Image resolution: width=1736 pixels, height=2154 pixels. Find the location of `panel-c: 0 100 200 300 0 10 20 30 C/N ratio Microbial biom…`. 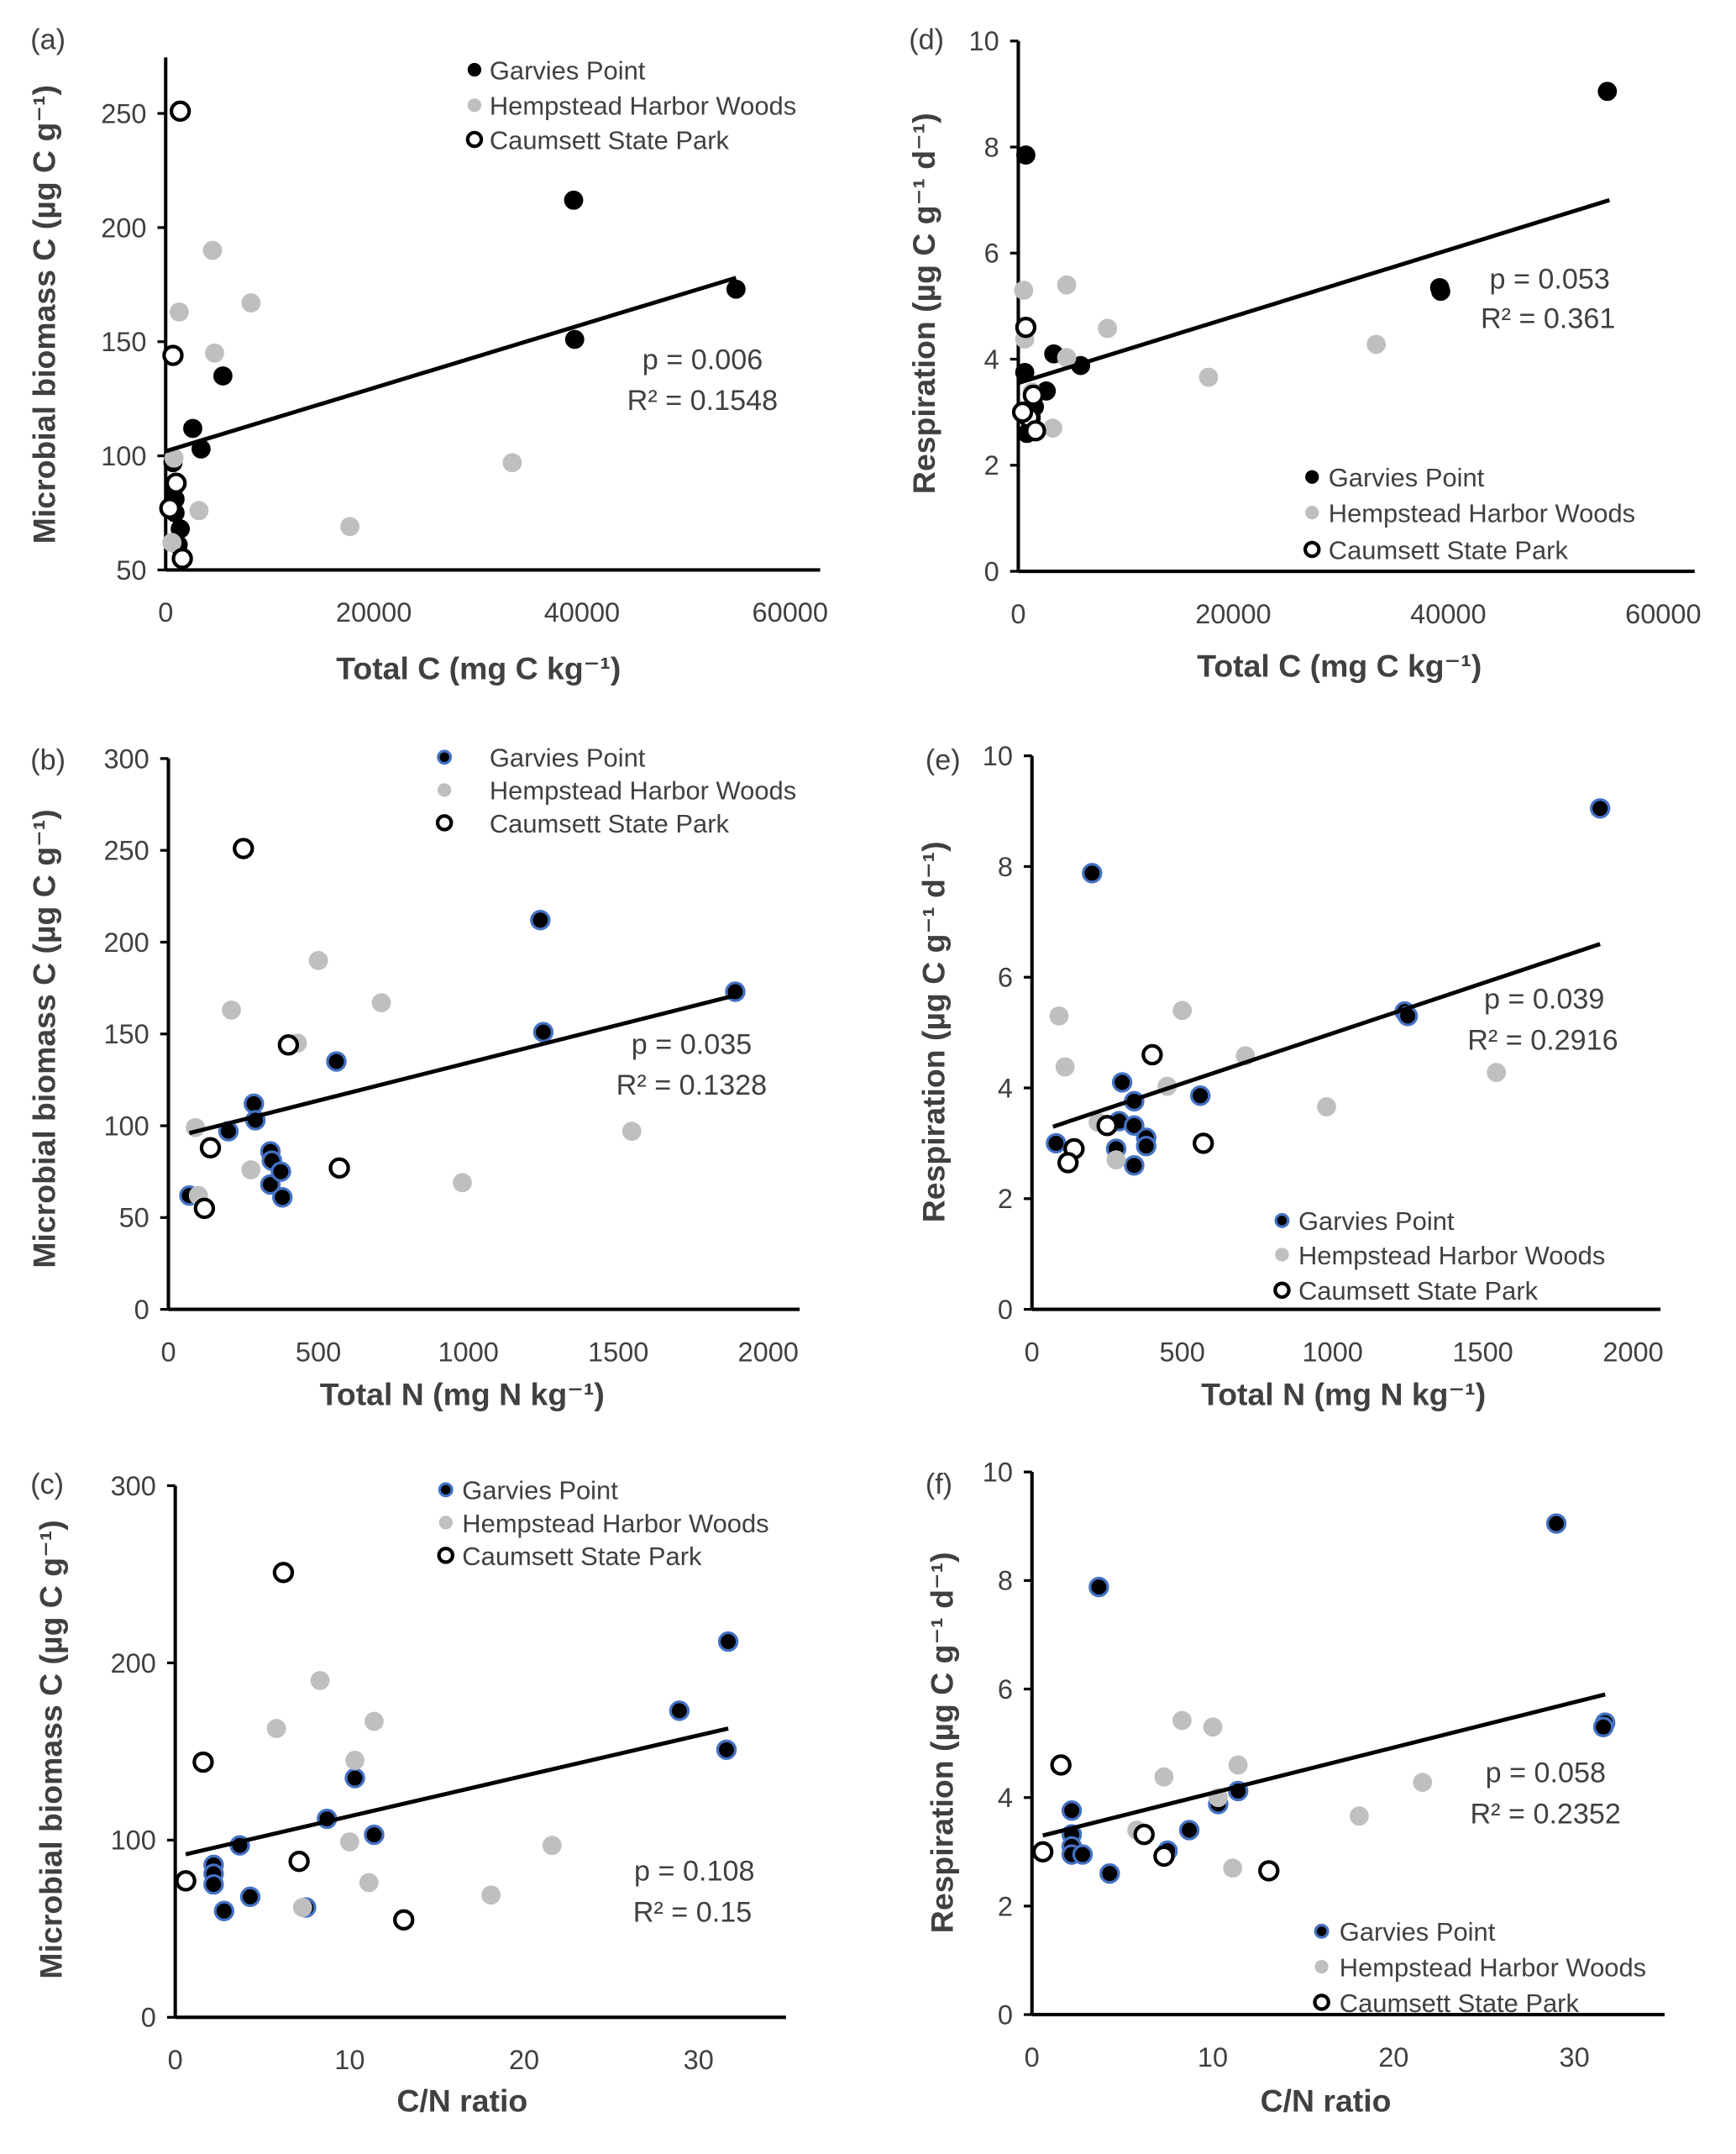

panel-c: 0 100 200 300 0 10 20 30 C/N ratio Microbial biom… is located at coordinates (408, 1793).